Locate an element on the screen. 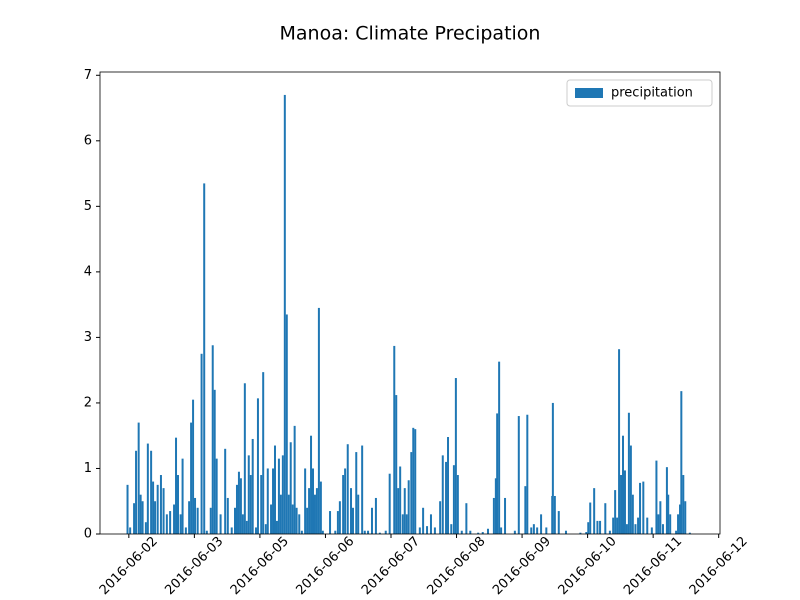 This screenshot has height=600, width=800. y-tick-label: 6 is located at coordinates (88, 140).